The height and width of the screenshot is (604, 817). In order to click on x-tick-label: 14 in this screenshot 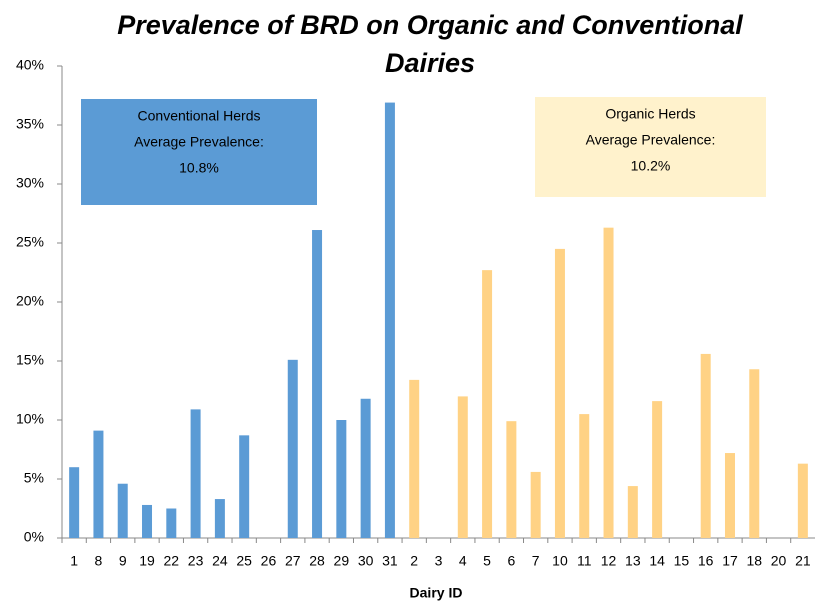, I will do `click(657, 561)`.